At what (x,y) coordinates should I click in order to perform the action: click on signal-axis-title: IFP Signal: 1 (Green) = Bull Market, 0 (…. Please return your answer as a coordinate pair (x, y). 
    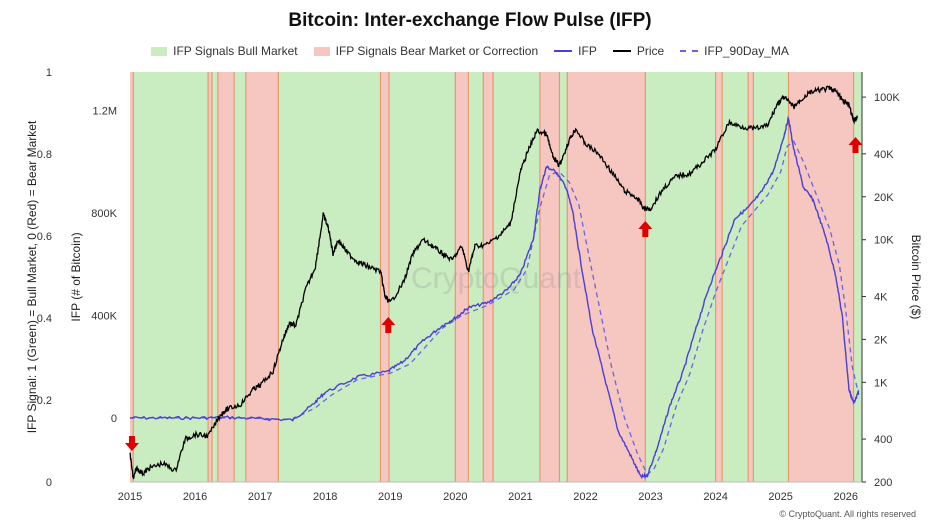
    Looking at the image, I should click on (32, 276).